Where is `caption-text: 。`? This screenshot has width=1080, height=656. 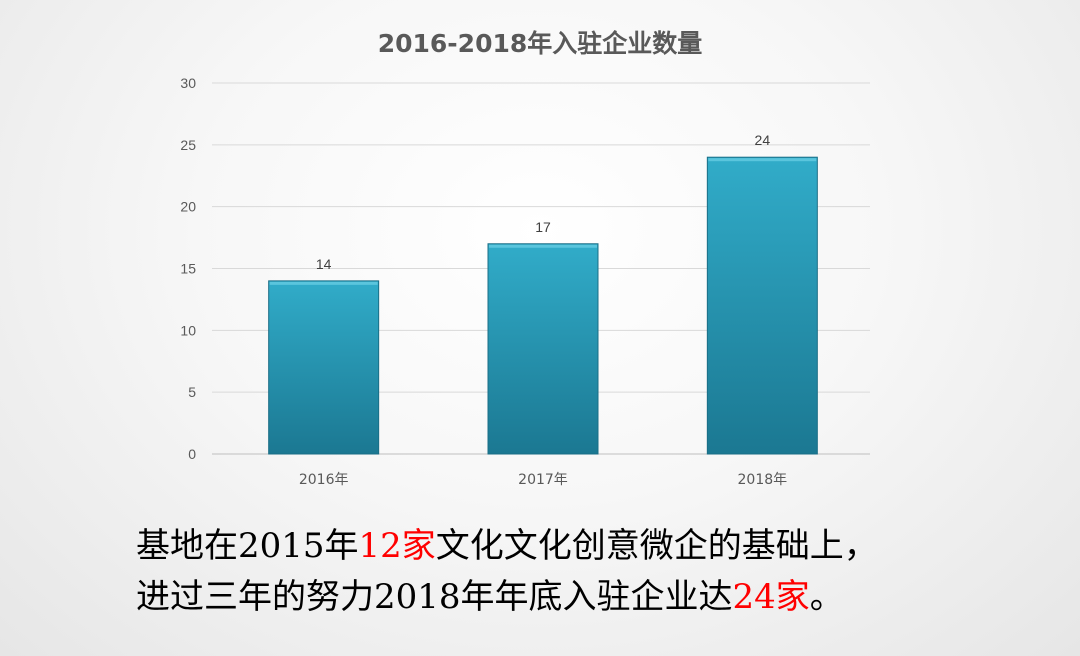 caption-text: 。 is located at coordinates (826, 597).